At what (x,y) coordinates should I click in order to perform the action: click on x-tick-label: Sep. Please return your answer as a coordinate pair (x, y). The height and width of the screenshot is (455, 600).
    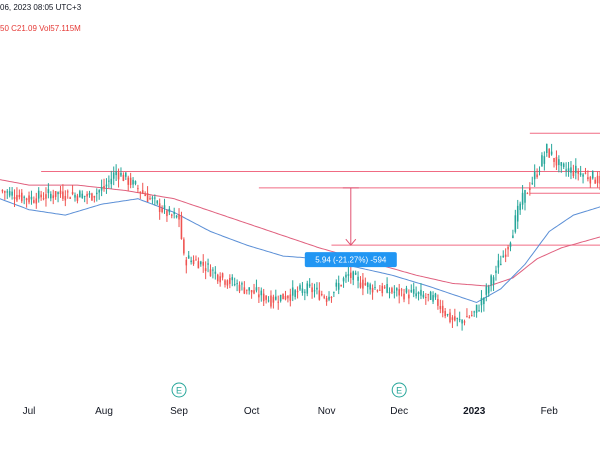
    Looking at the image, I should click on (179, 411).